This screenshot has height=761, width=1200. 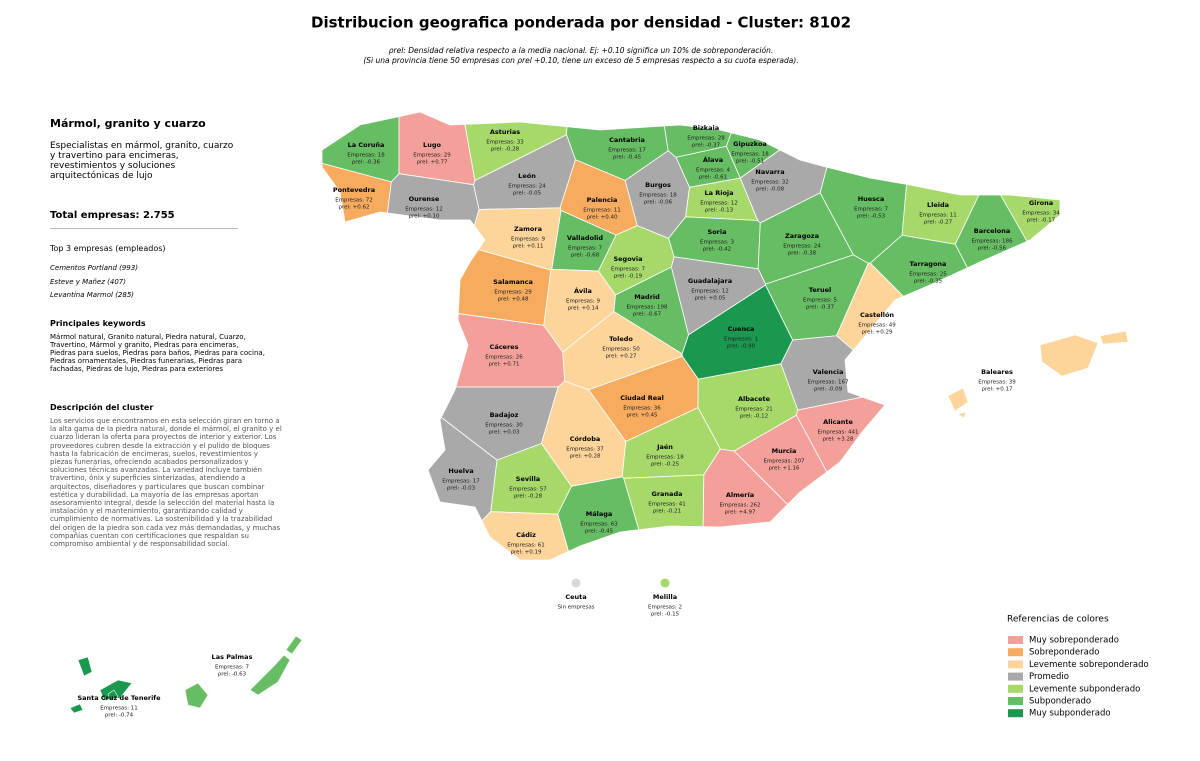 I want to click on province-rho: ρrel: +0.48, so click(x=514, y=300).